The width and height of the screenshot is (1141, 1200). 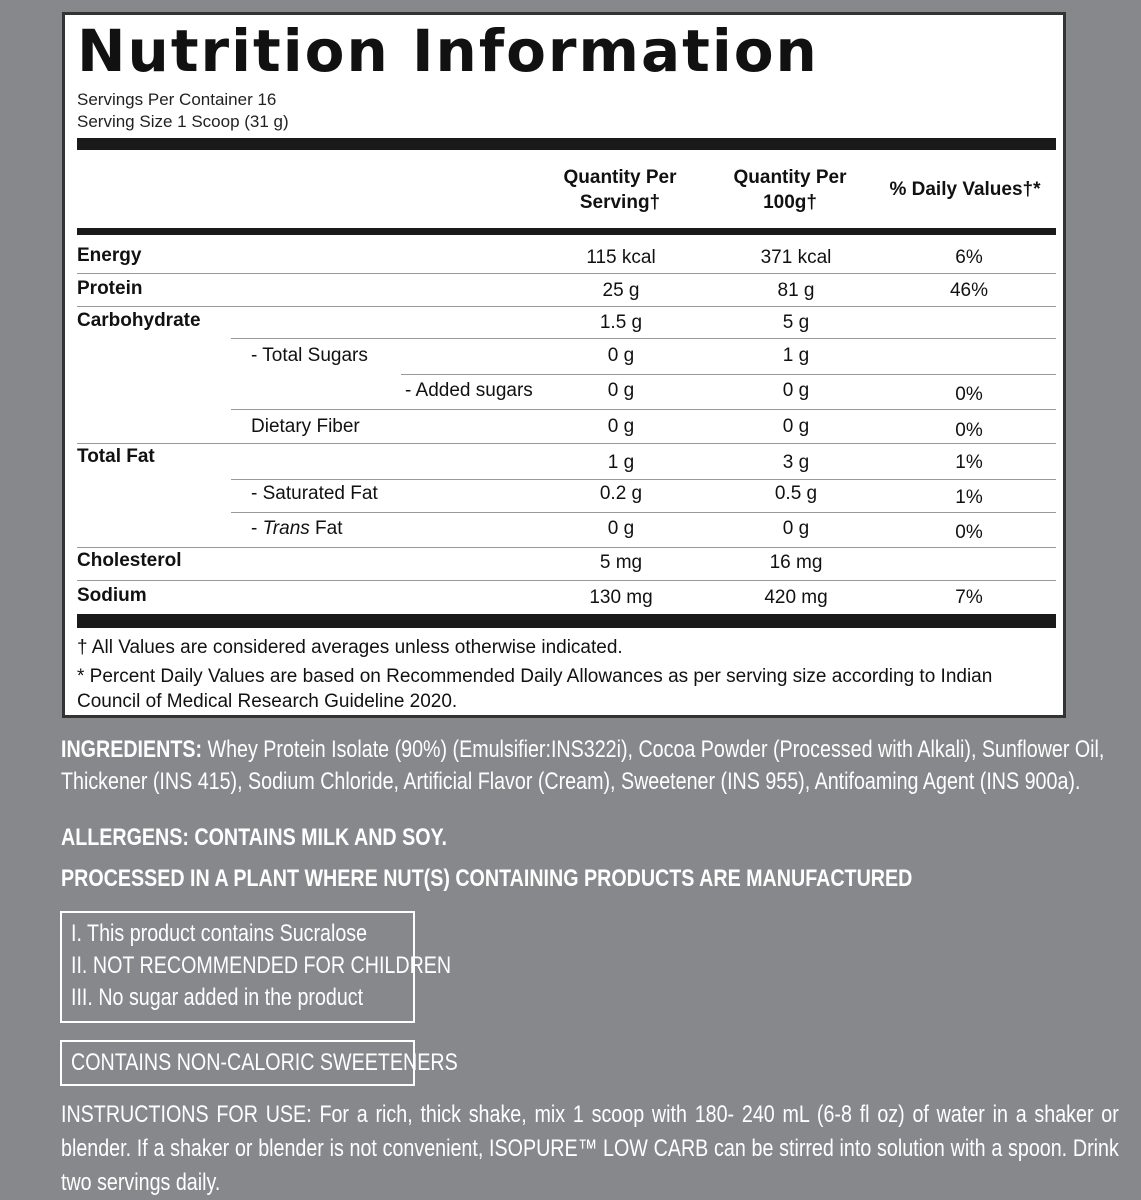 What do you see at coordinates (796, 355) in the screenshot?
I see `per-100g-value: 1 g` at bounding box center [796, 355].